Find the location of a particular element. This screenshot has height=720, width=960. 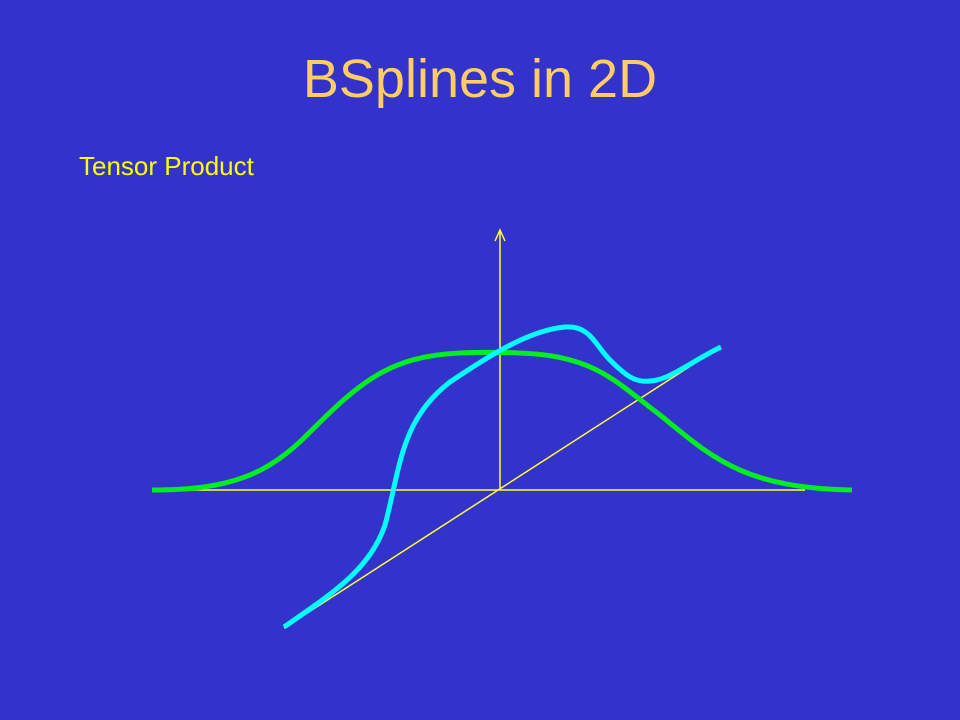

slide-title: BSplines in 2D is located at coordinates (480, 79).